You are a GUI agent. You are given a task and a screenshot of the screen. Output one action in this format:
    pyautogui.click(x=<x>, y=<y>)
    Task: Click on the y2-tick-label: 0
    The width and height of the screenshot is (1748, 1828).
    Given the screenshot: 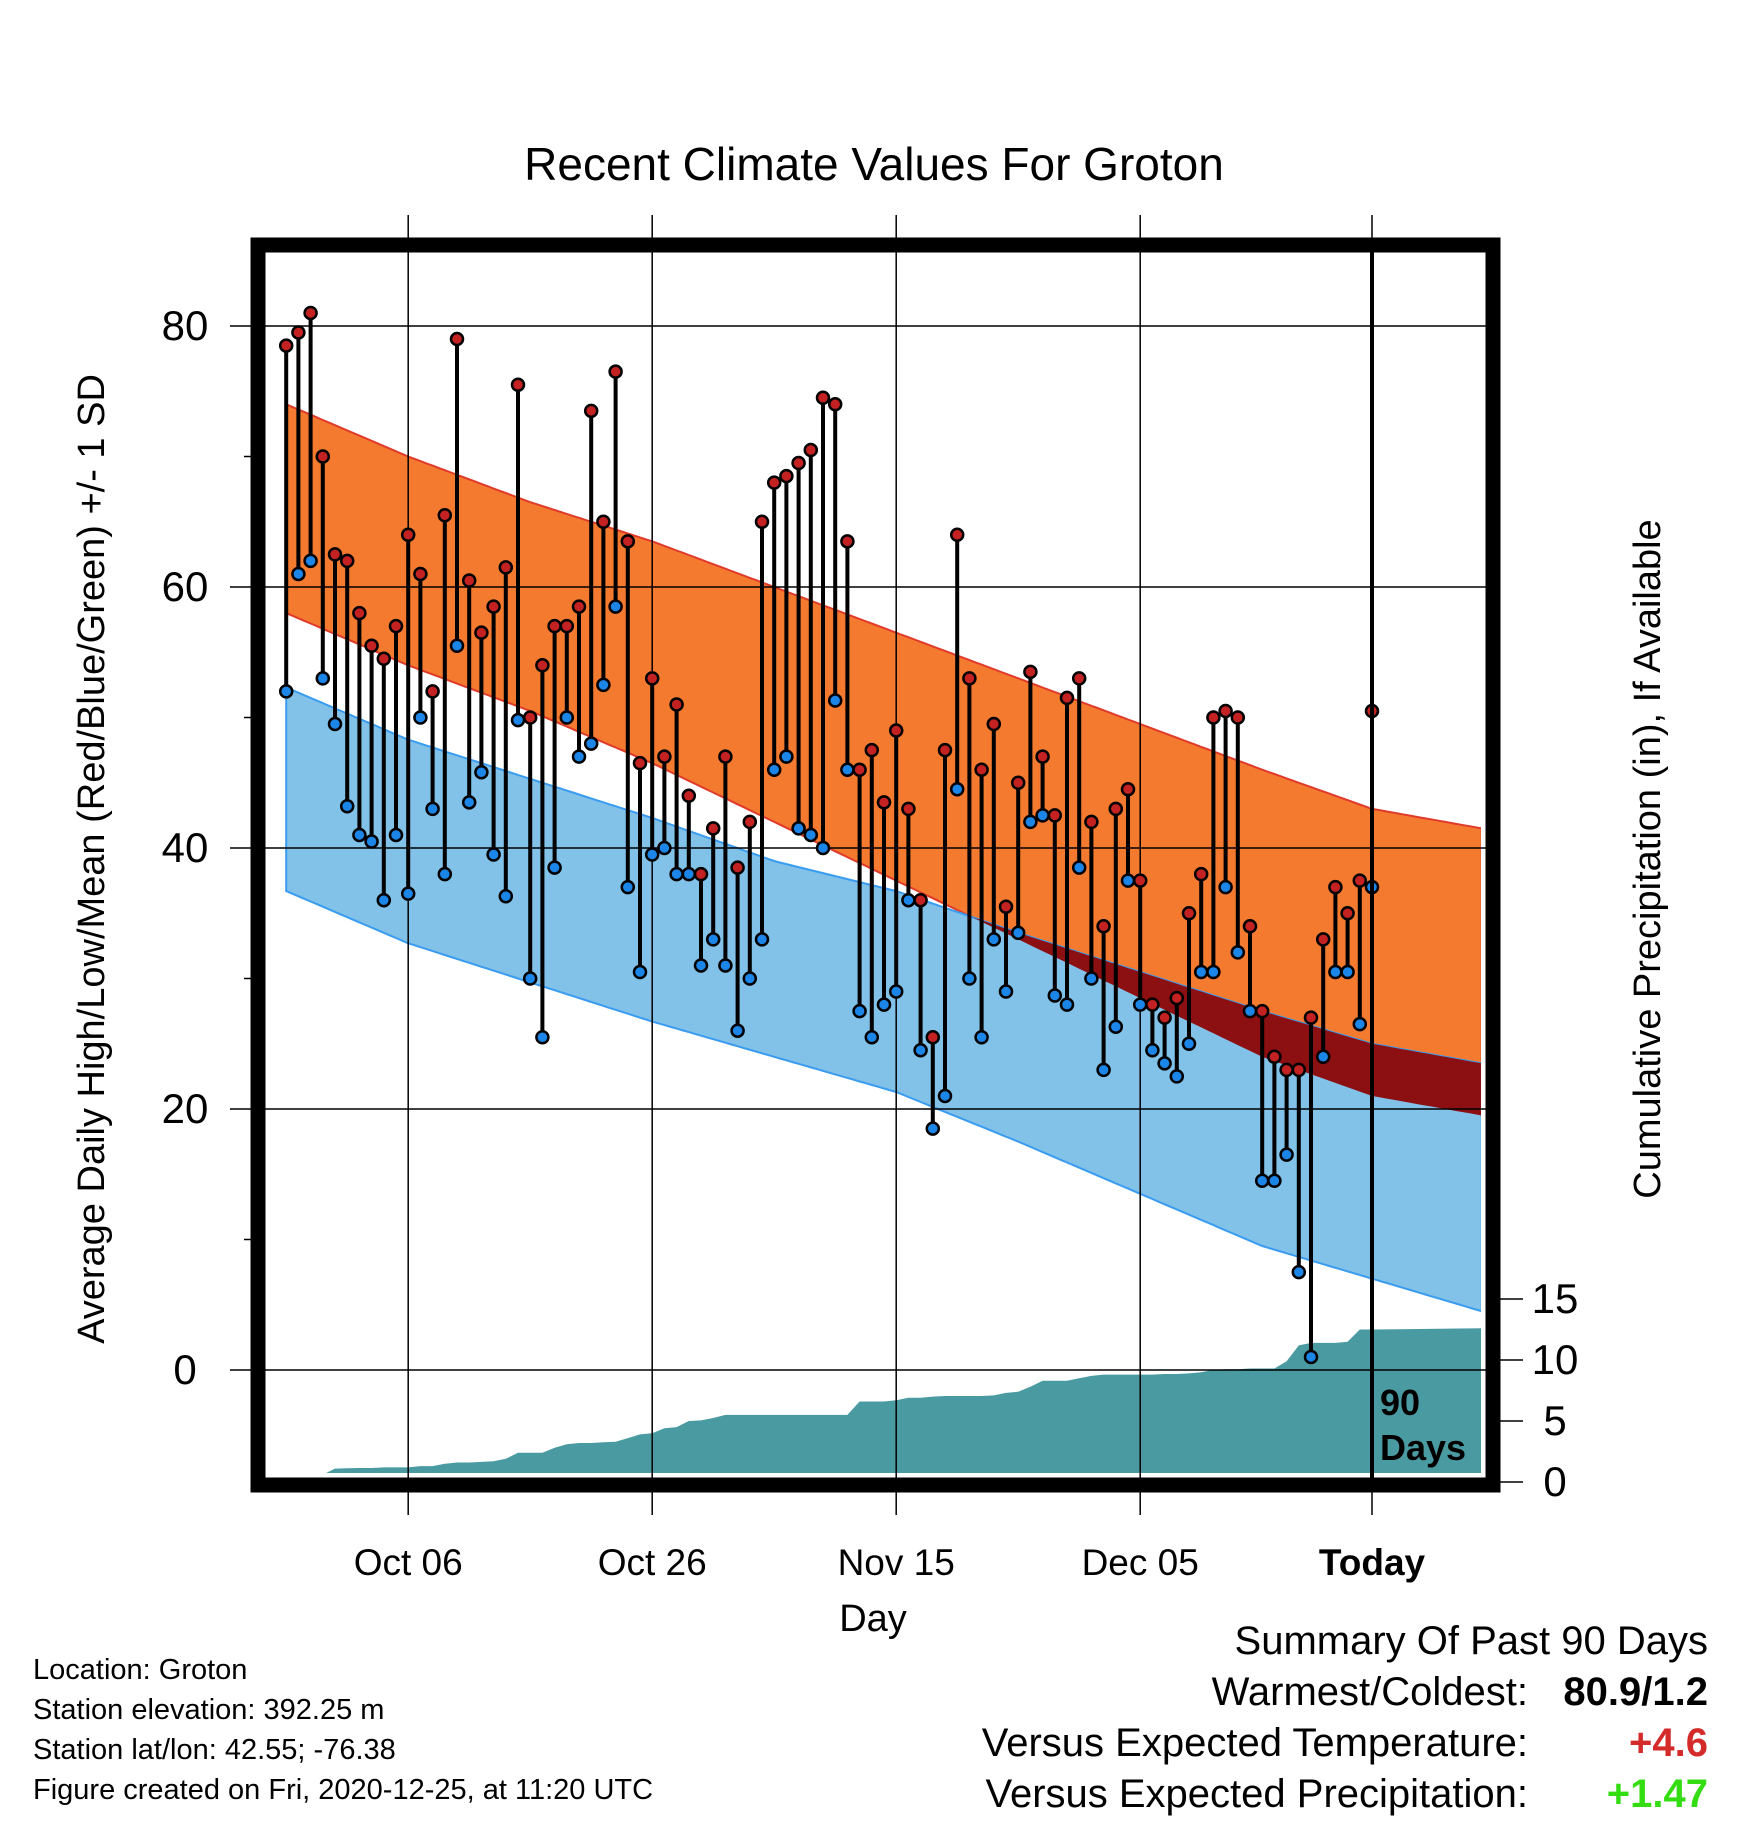 What is the action you would take?
    pyautogui.click(x=1554, y=1481)
    